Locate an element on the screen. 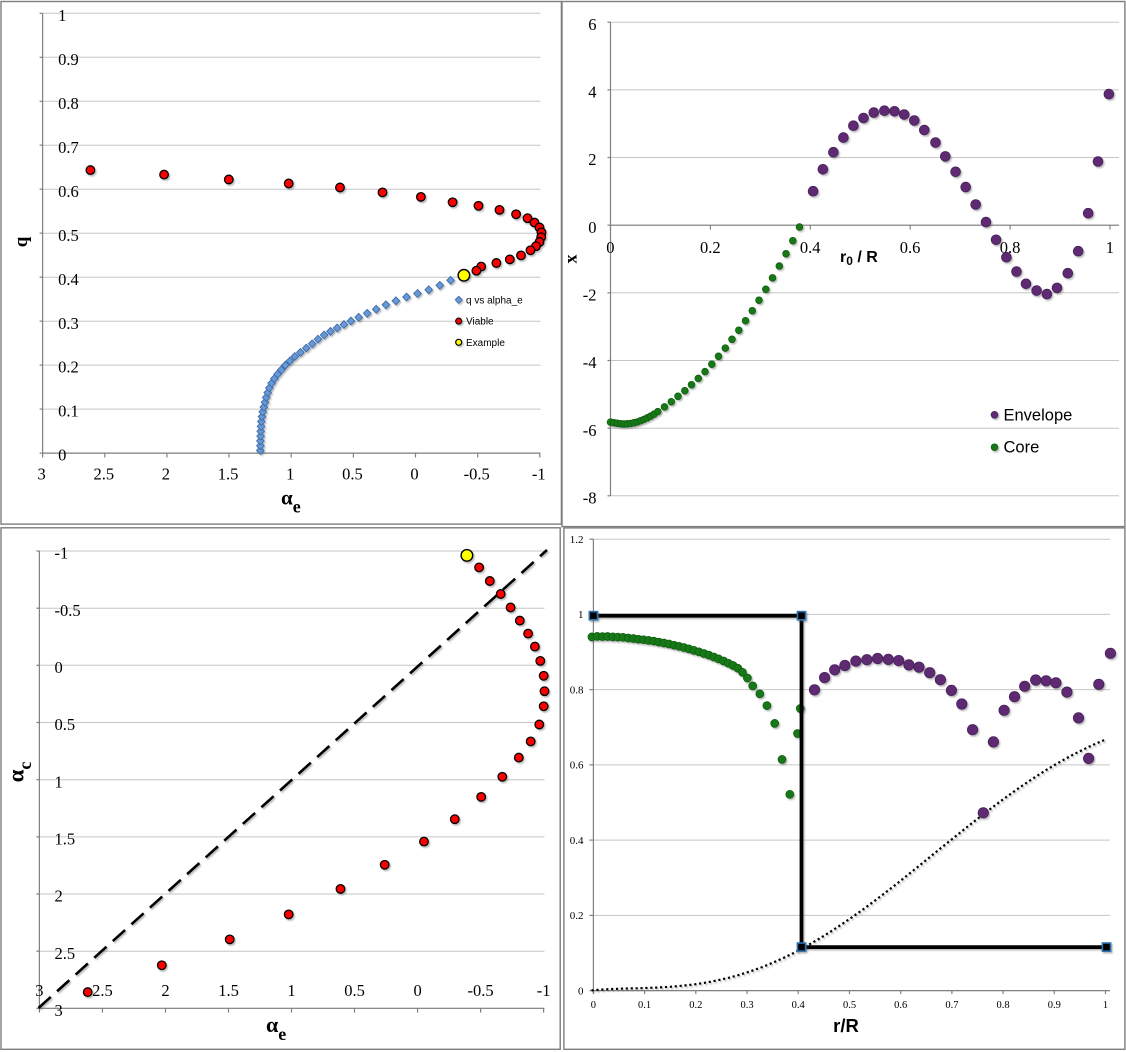  svg-text: Core is located at coordinates (1022, 448).